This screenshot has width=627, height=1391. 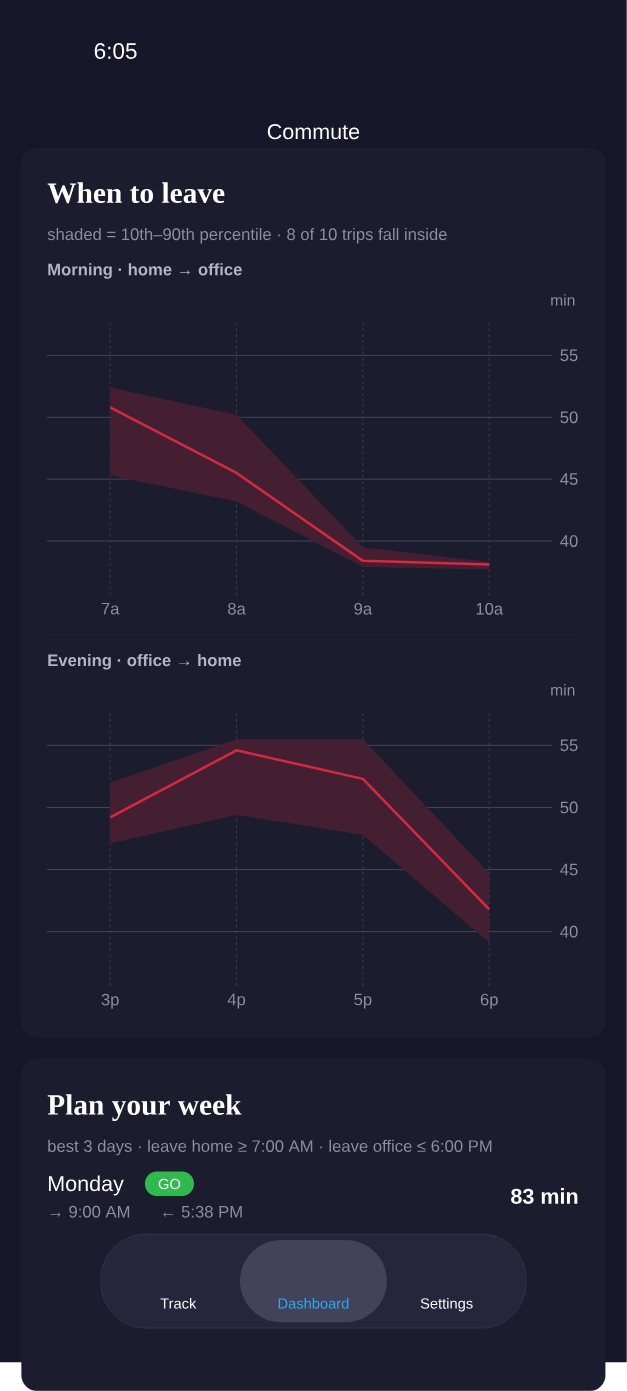 I want to click on text: Monday, so click(x=86, y=1185).